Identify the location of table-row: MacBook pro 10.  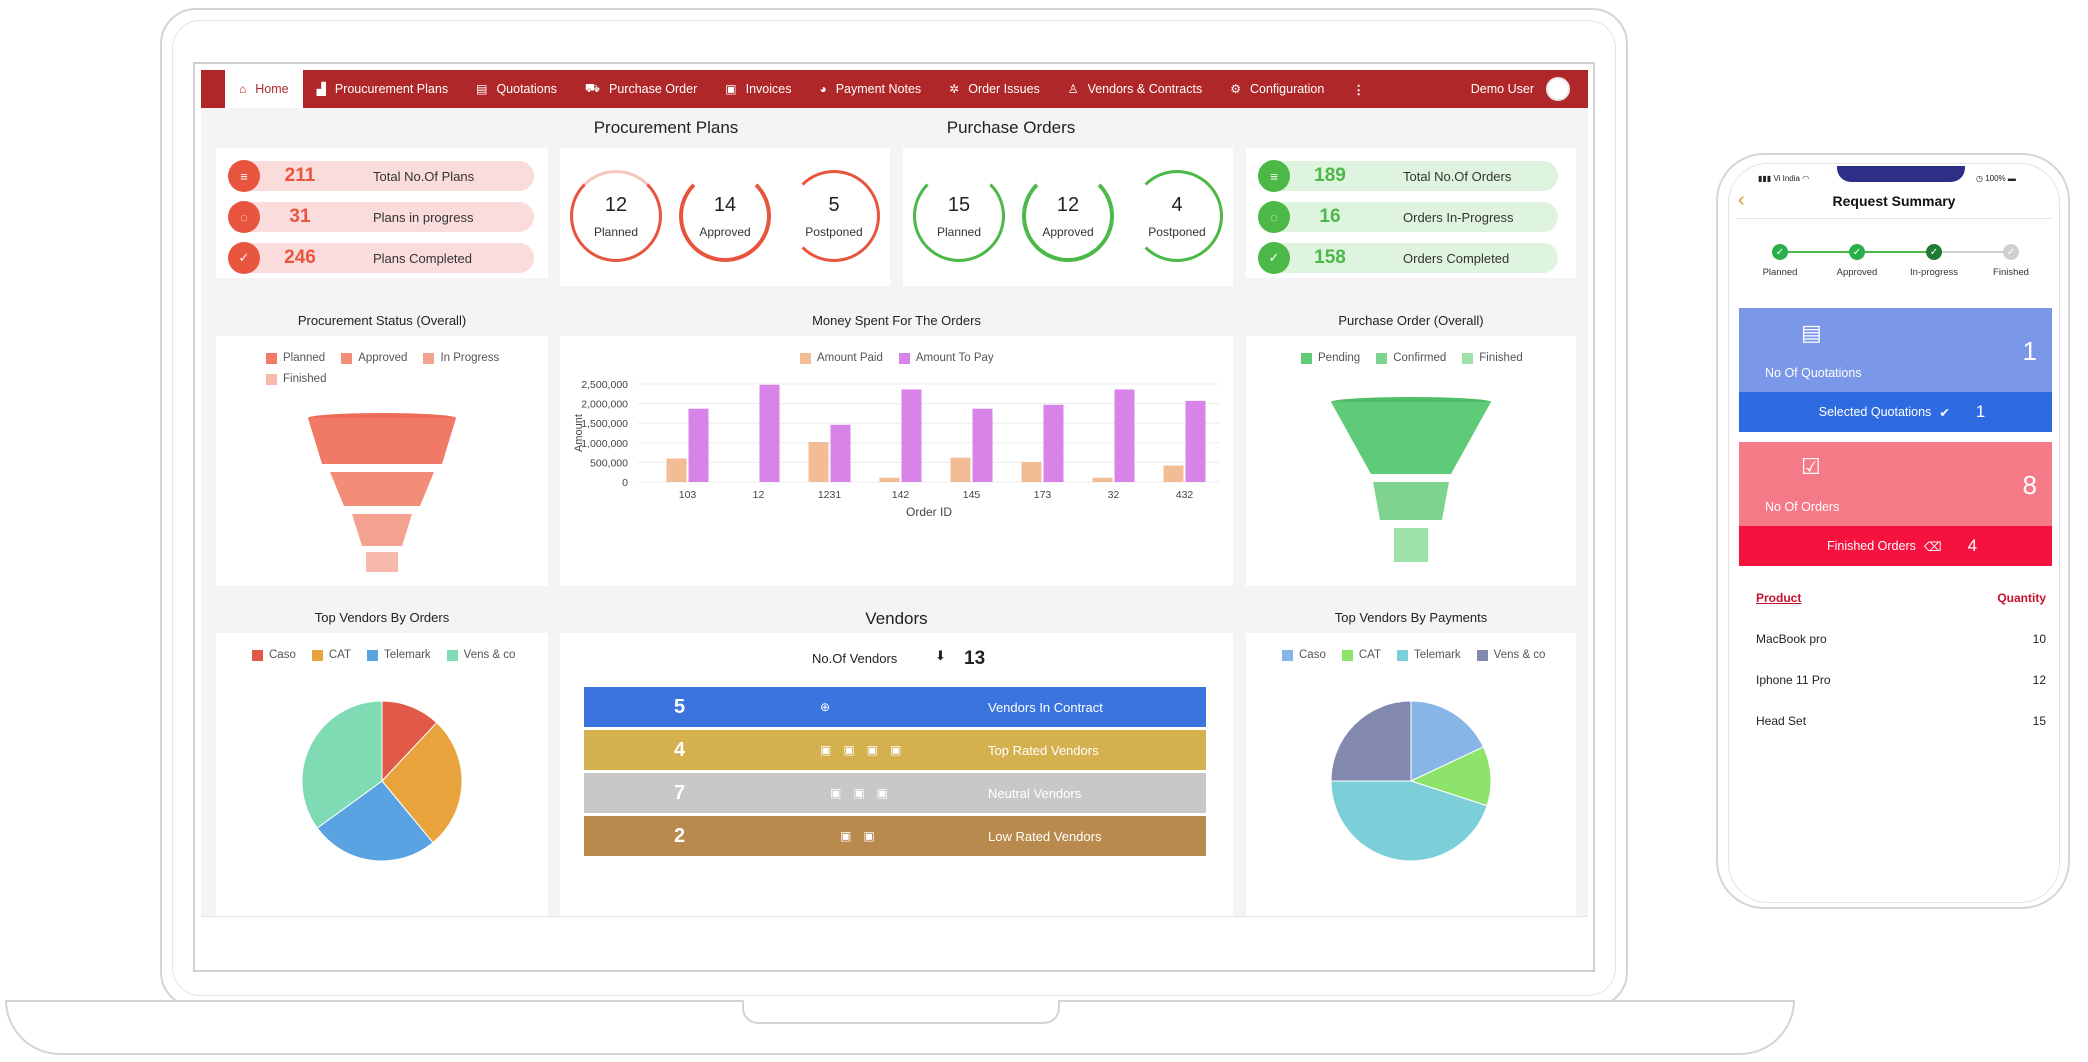
(1901, 639).